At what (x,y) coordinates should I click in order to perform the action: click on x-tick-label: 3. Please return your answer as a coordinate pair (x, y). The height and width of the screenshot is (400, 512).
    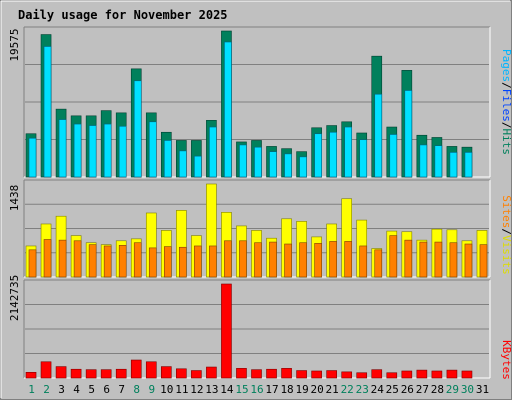
    Looking at the image, I should click on (61, 389).